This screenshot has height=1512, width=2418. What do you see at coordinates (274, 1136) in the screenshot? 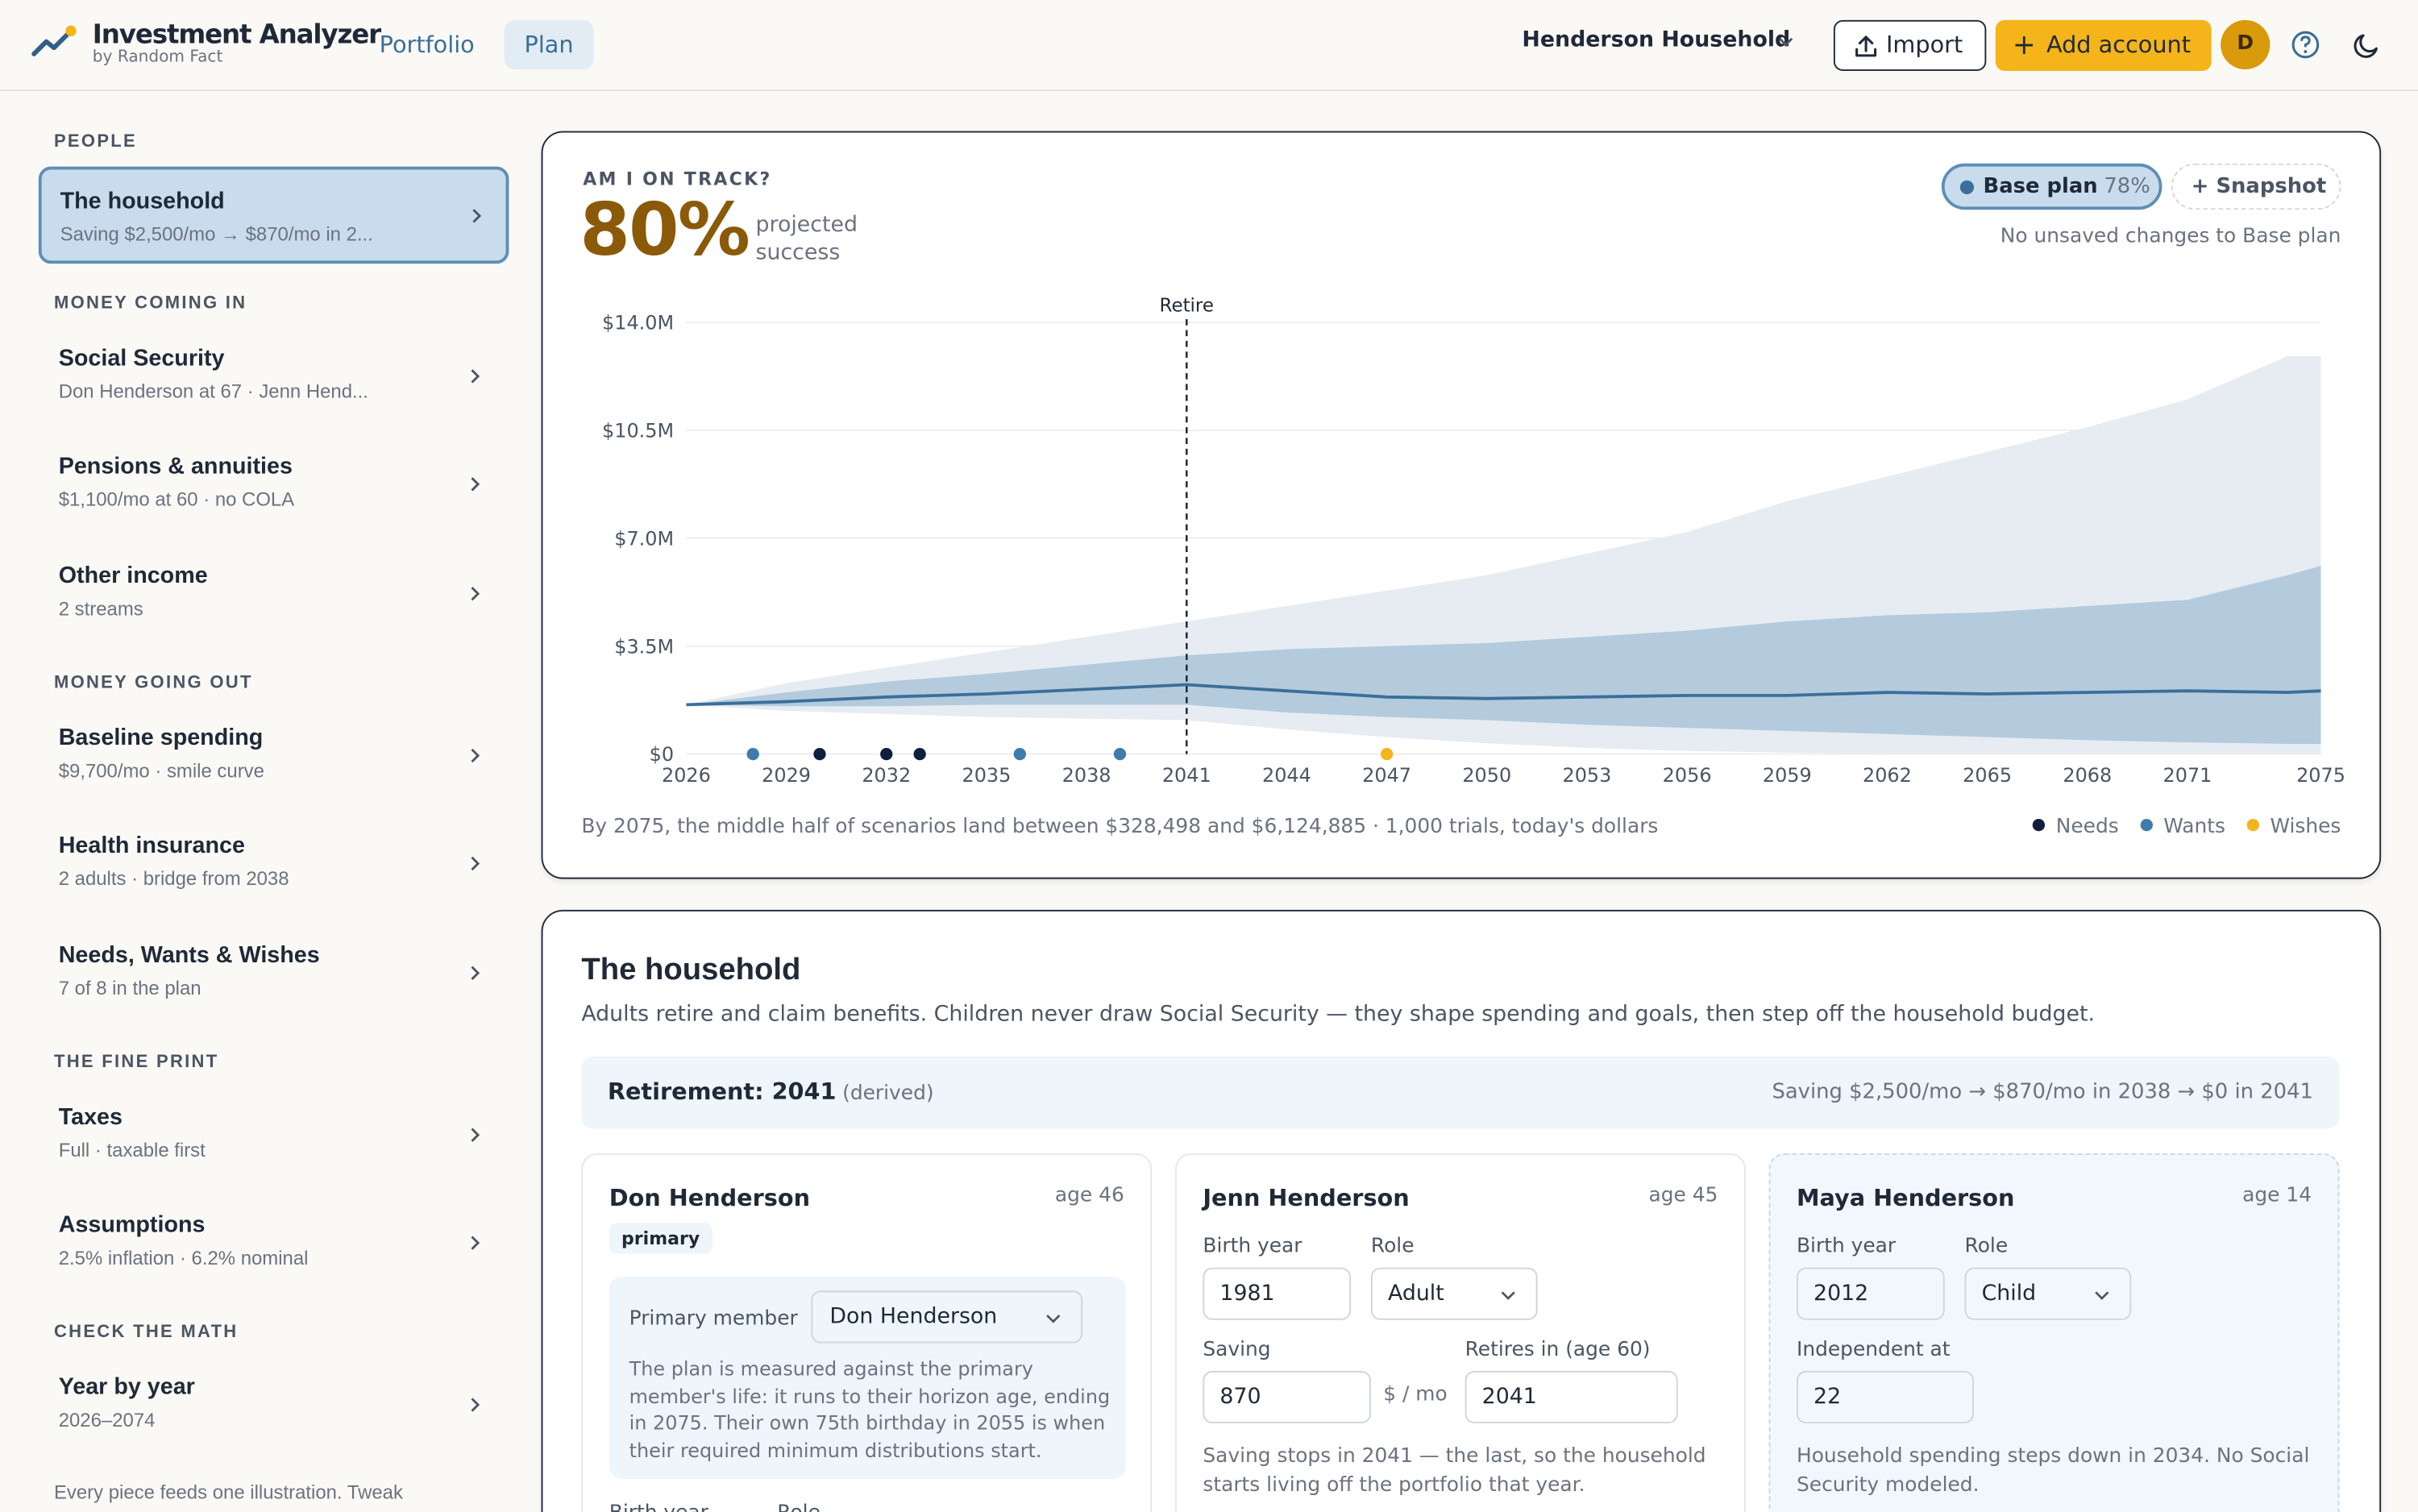
I see `sidebar-item-taxes: Taxes Full · taxable first` at bounding box center [274, 1136].